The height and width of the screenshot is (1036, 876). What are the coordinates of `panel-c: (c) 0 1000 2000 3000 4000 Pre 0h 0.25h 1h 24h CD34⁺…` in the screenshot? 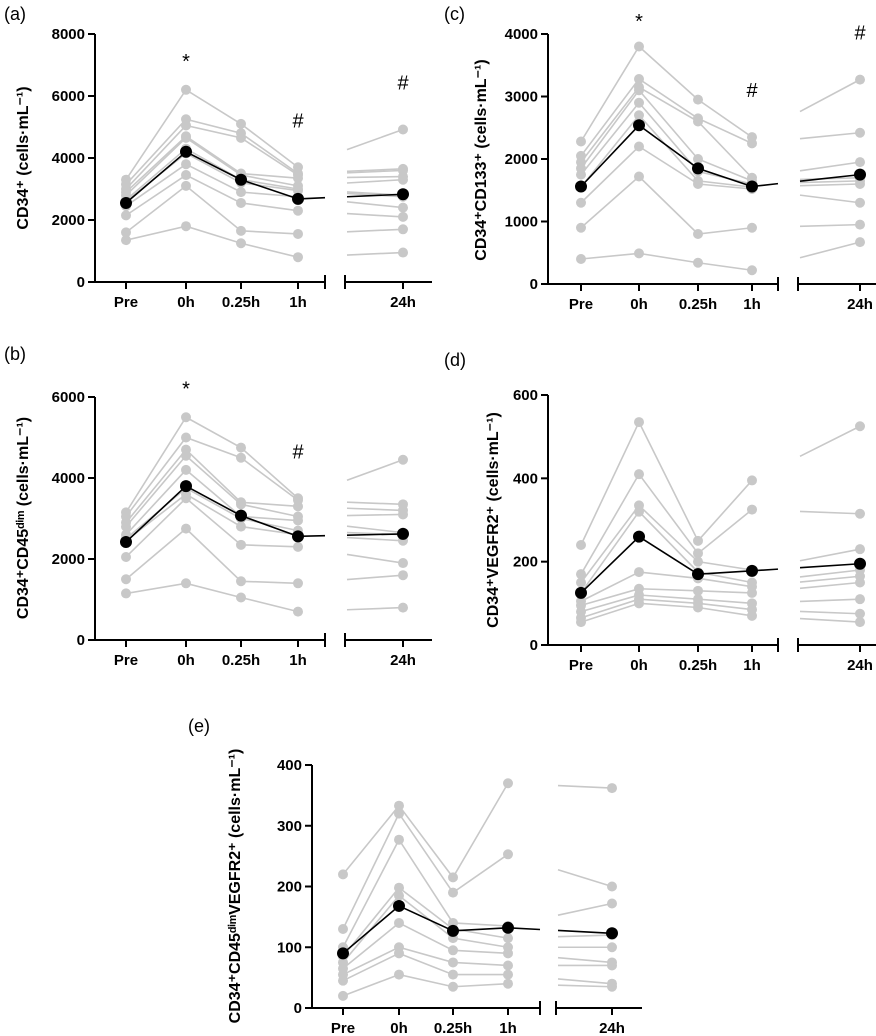 It's located at (660, 158).